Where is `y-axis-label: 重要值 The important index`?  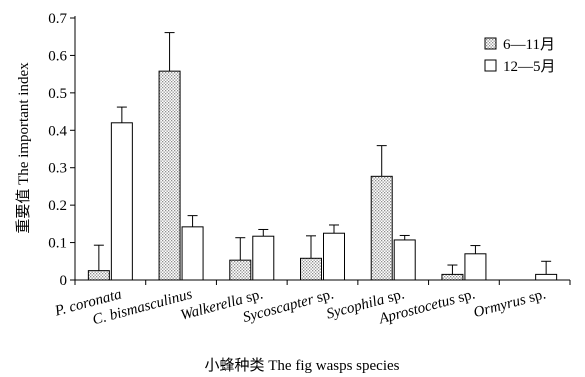
y-axis-label: 重要值 The important index is located at coordinates (23, 148).